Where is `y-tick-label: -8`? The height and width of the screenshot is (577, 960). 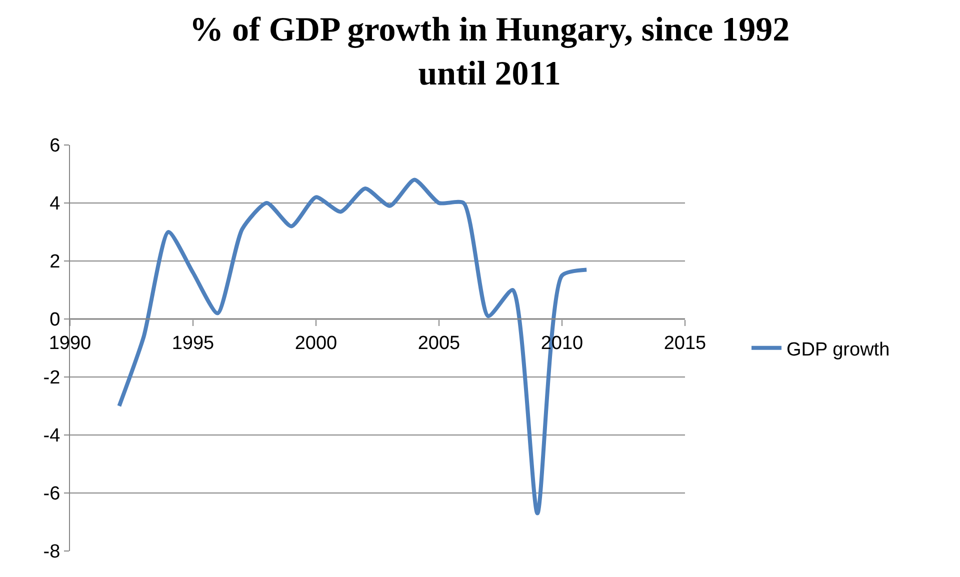 y-tick-label: -8 is located at coordinates (51, 552).